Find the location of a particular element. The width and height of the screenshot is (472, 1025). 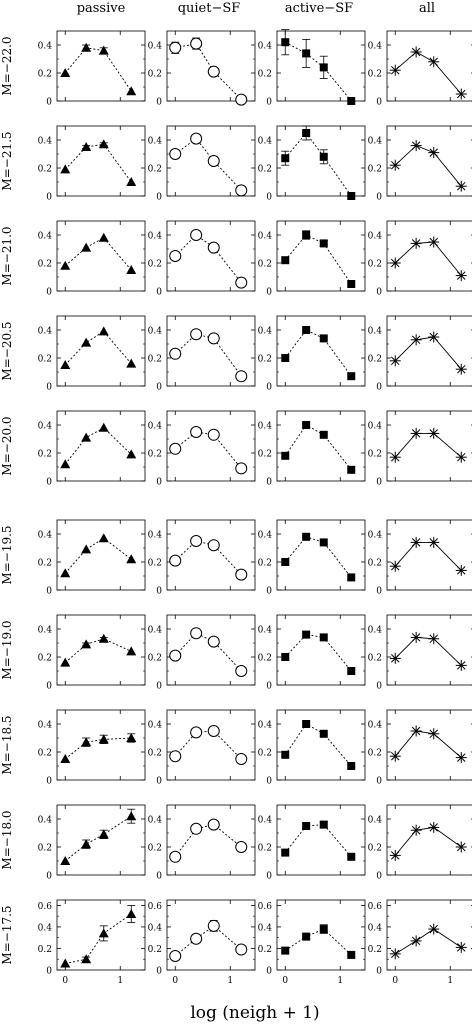

panel-quiet-sf: 0 0.2 0.4 0.6 is located at coordinates (202, 938).